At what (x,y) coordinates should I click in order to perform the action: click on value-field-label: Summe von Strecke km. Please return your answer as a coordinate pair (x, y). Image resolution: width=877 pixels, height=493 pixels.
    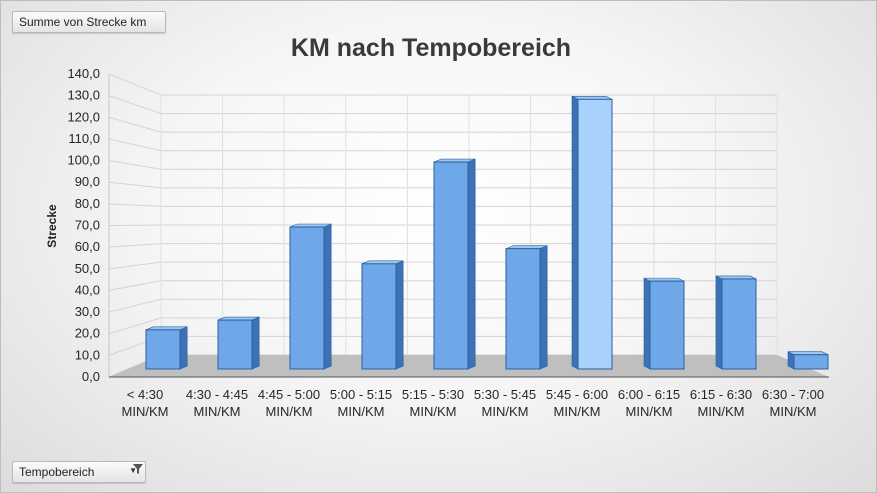
    Looking at the image, I should click on (83, 22).